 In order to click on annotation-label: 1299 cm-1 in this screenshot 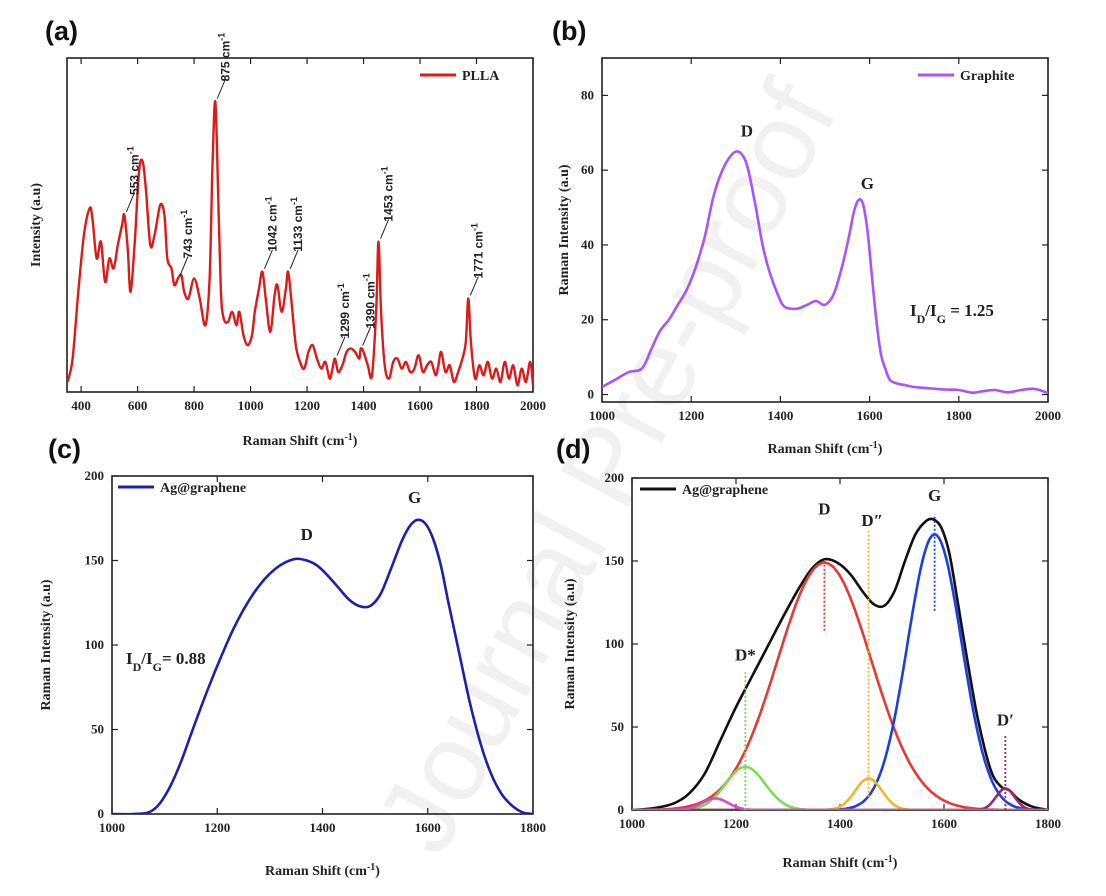, I will do `click(344, 310)`.